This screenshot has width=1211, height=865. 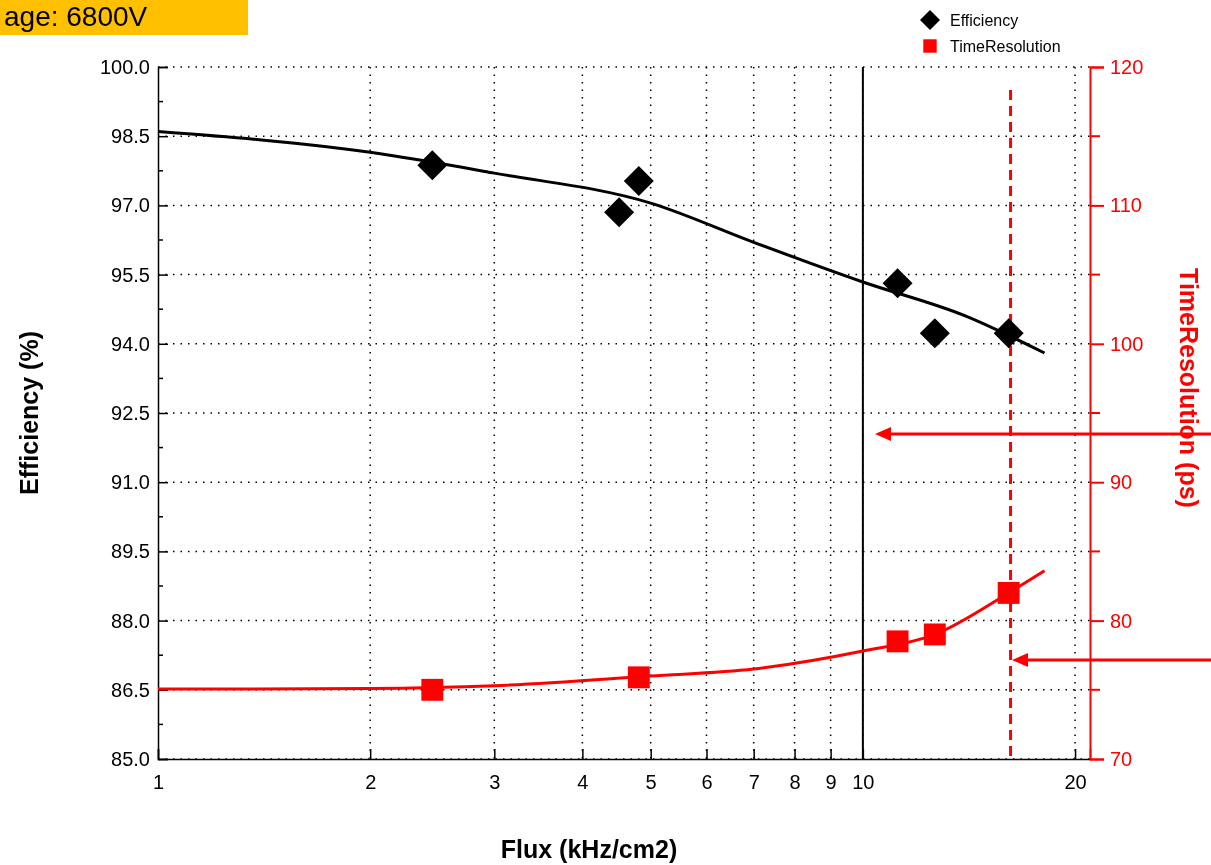 What do you see at coordinates (984, 20) in the screenshot?
I see `legend-label: Efficiency` at bounding box center [984, 20].